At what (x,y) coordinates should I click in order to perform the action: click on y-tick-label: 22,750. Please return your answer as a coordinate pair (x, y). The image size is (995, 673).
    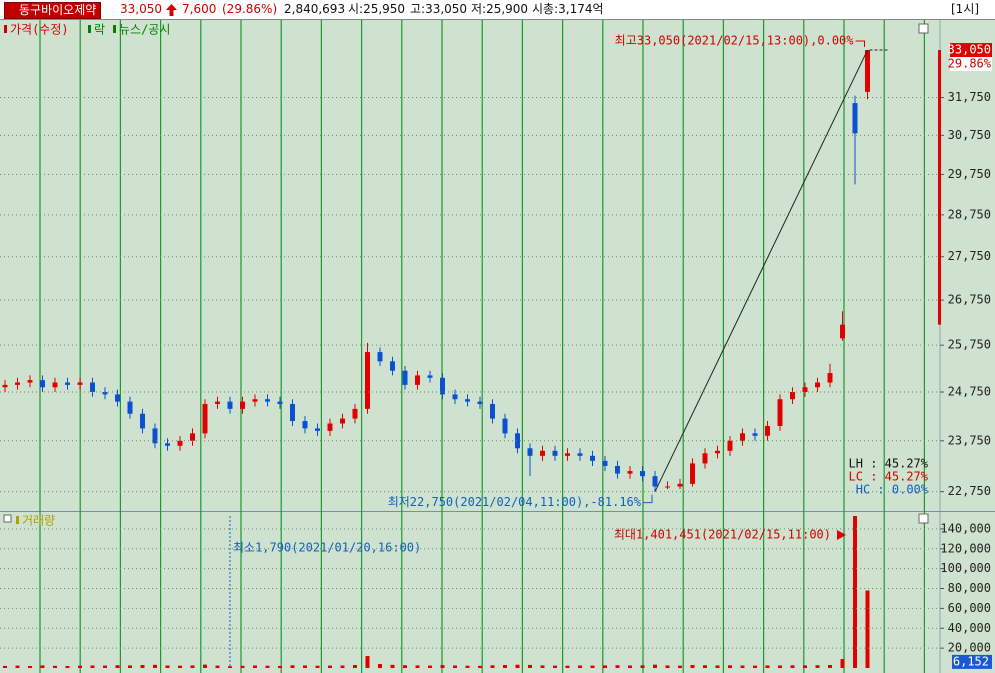
    Looking at the image, I should click on (969, 491).